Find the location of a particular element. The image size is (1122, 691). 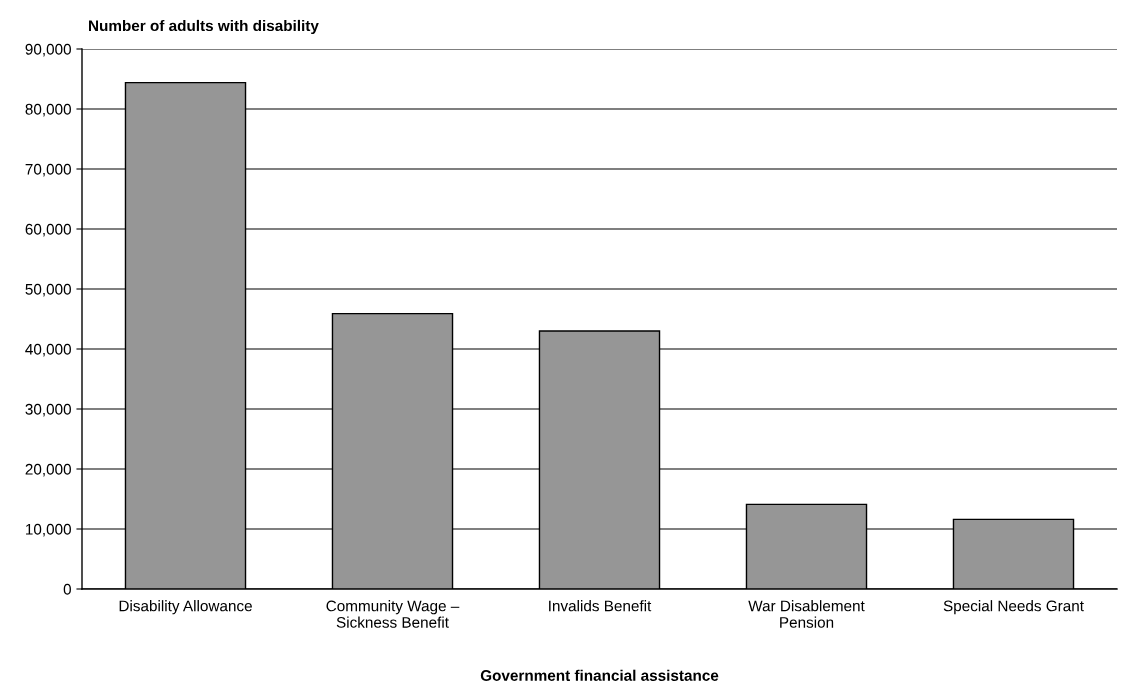

x-axis-title: Government financial assistance is located at coordinates (599, 675).